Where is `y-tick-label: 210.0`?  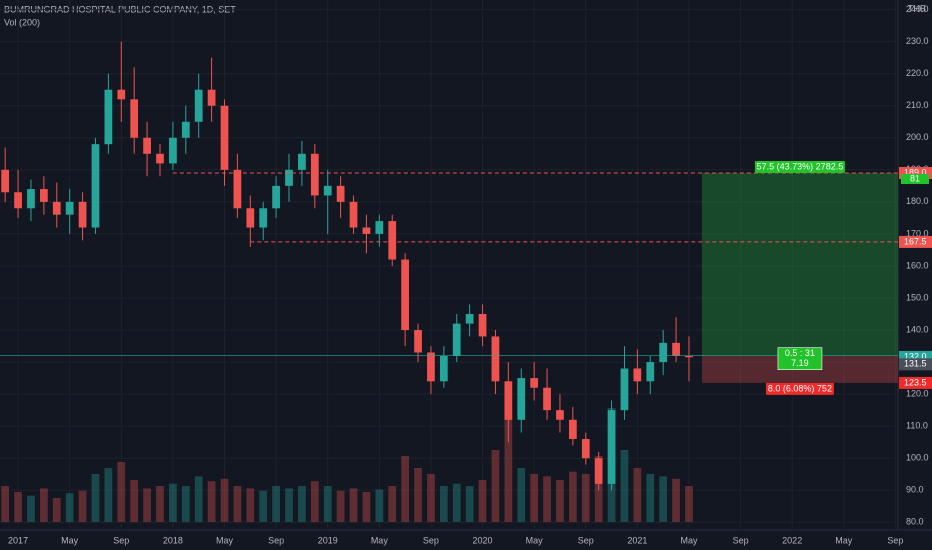 y-tick-label: 210.0 is located at coordinates (917, 105).